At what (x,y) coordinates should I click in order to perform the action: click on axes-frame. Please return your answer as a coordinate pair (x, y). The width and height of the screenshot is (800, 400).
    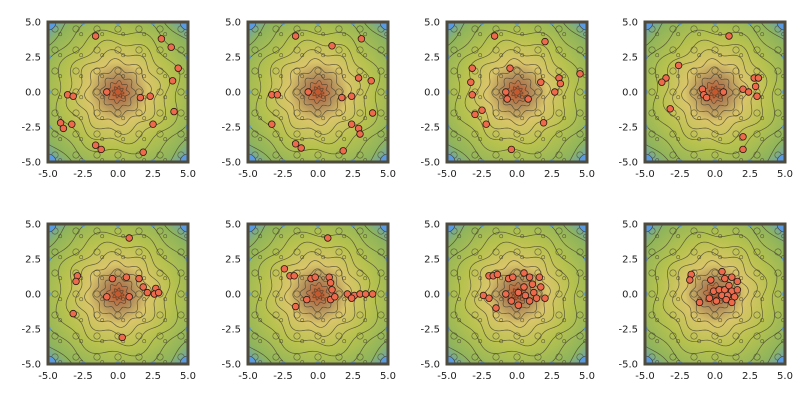
    Looking at the image, I should click on (118, 294).